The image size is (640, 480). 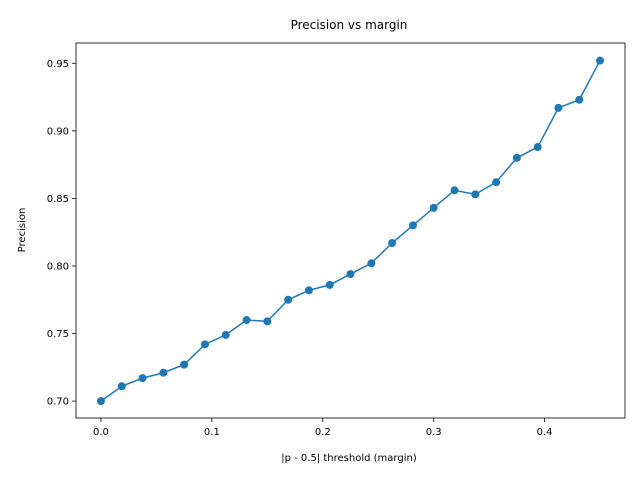 I want to click on x-axis: 0.0 0.1 0.2 0.3 0.4, so click(x=323, y=428).